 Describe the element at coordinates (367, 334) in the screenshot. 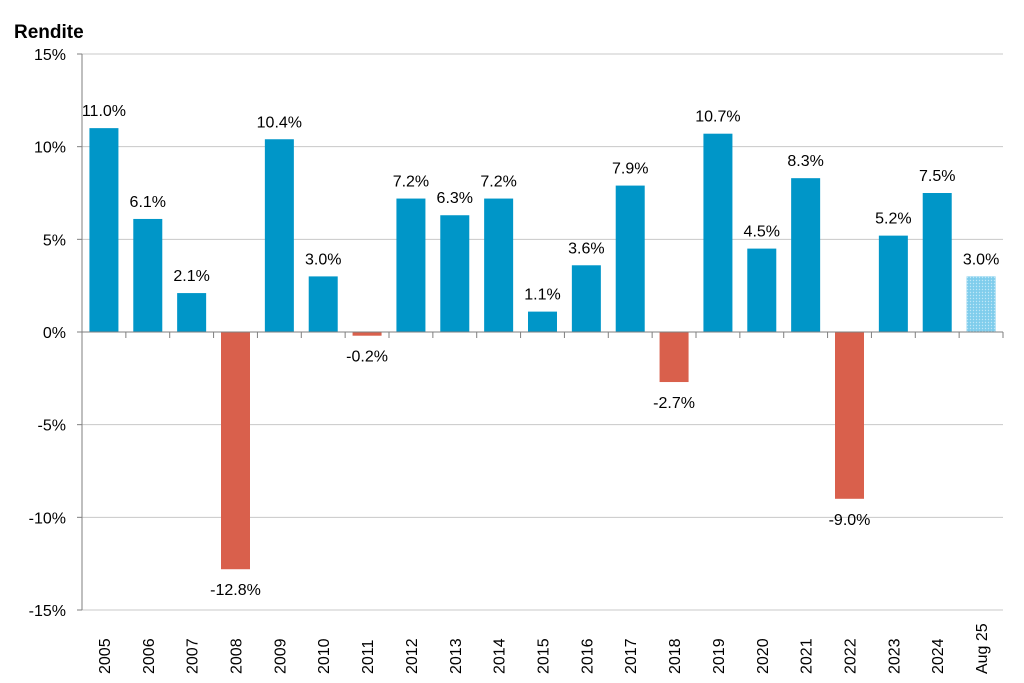

I see `bar-2011` at that location.